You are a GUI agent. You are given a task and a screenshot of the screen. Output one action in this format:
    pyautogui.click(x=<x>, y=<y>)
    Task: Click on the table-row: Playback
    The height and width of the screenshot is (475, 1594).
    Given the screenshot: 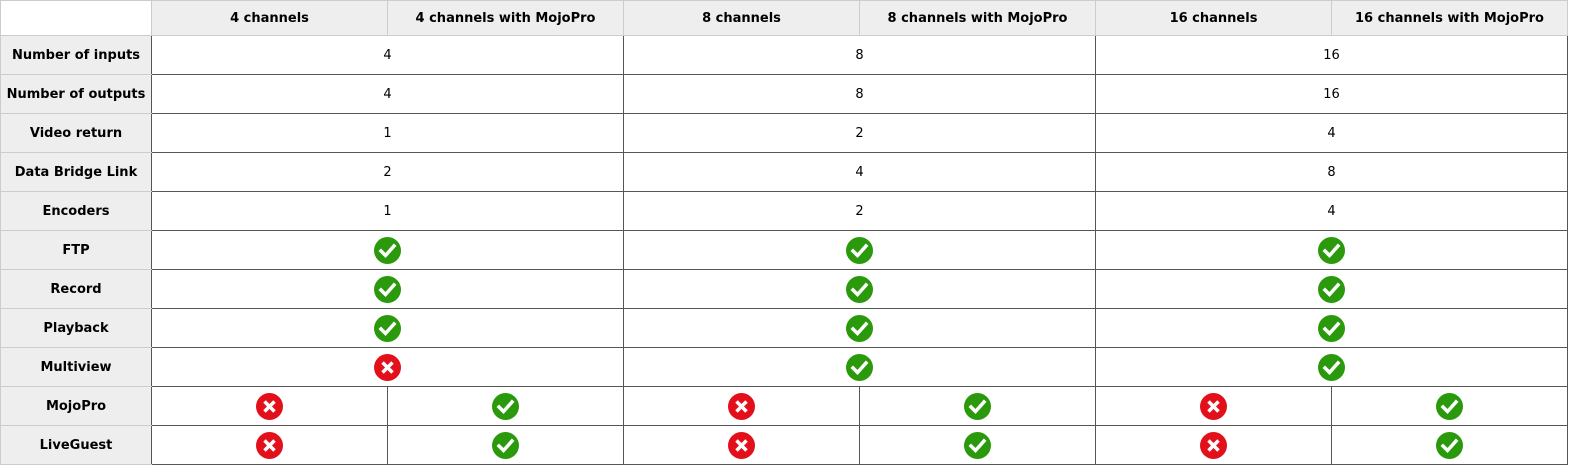 What is the action you would take?
    pyautogui.click(x=784, y=328)
    